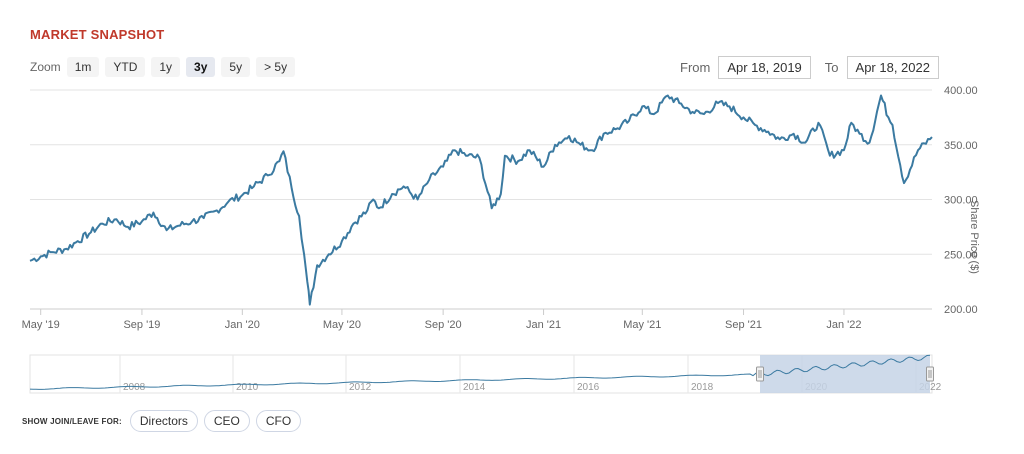 This screenshot has width=1024, height=454. Describe the element at coordinates (930, 387) in the screenshot. I see `navigator-tick-label: 2022` at that location.